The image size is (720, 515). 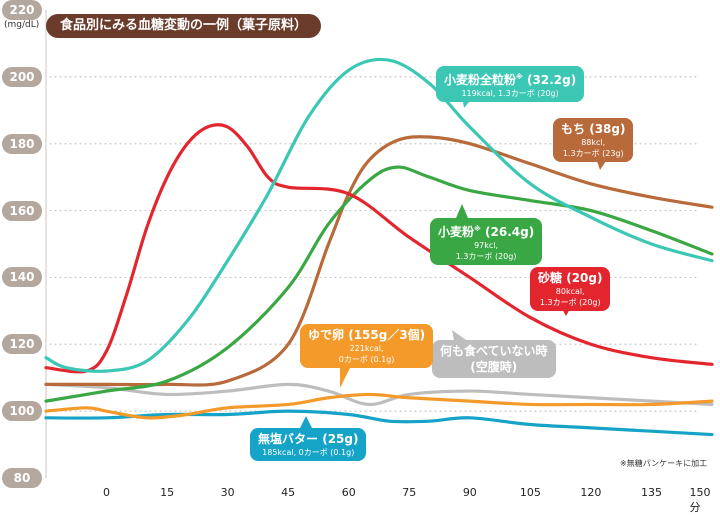 I want to click on y-tick-label: 220, so click(x=22, y=10).